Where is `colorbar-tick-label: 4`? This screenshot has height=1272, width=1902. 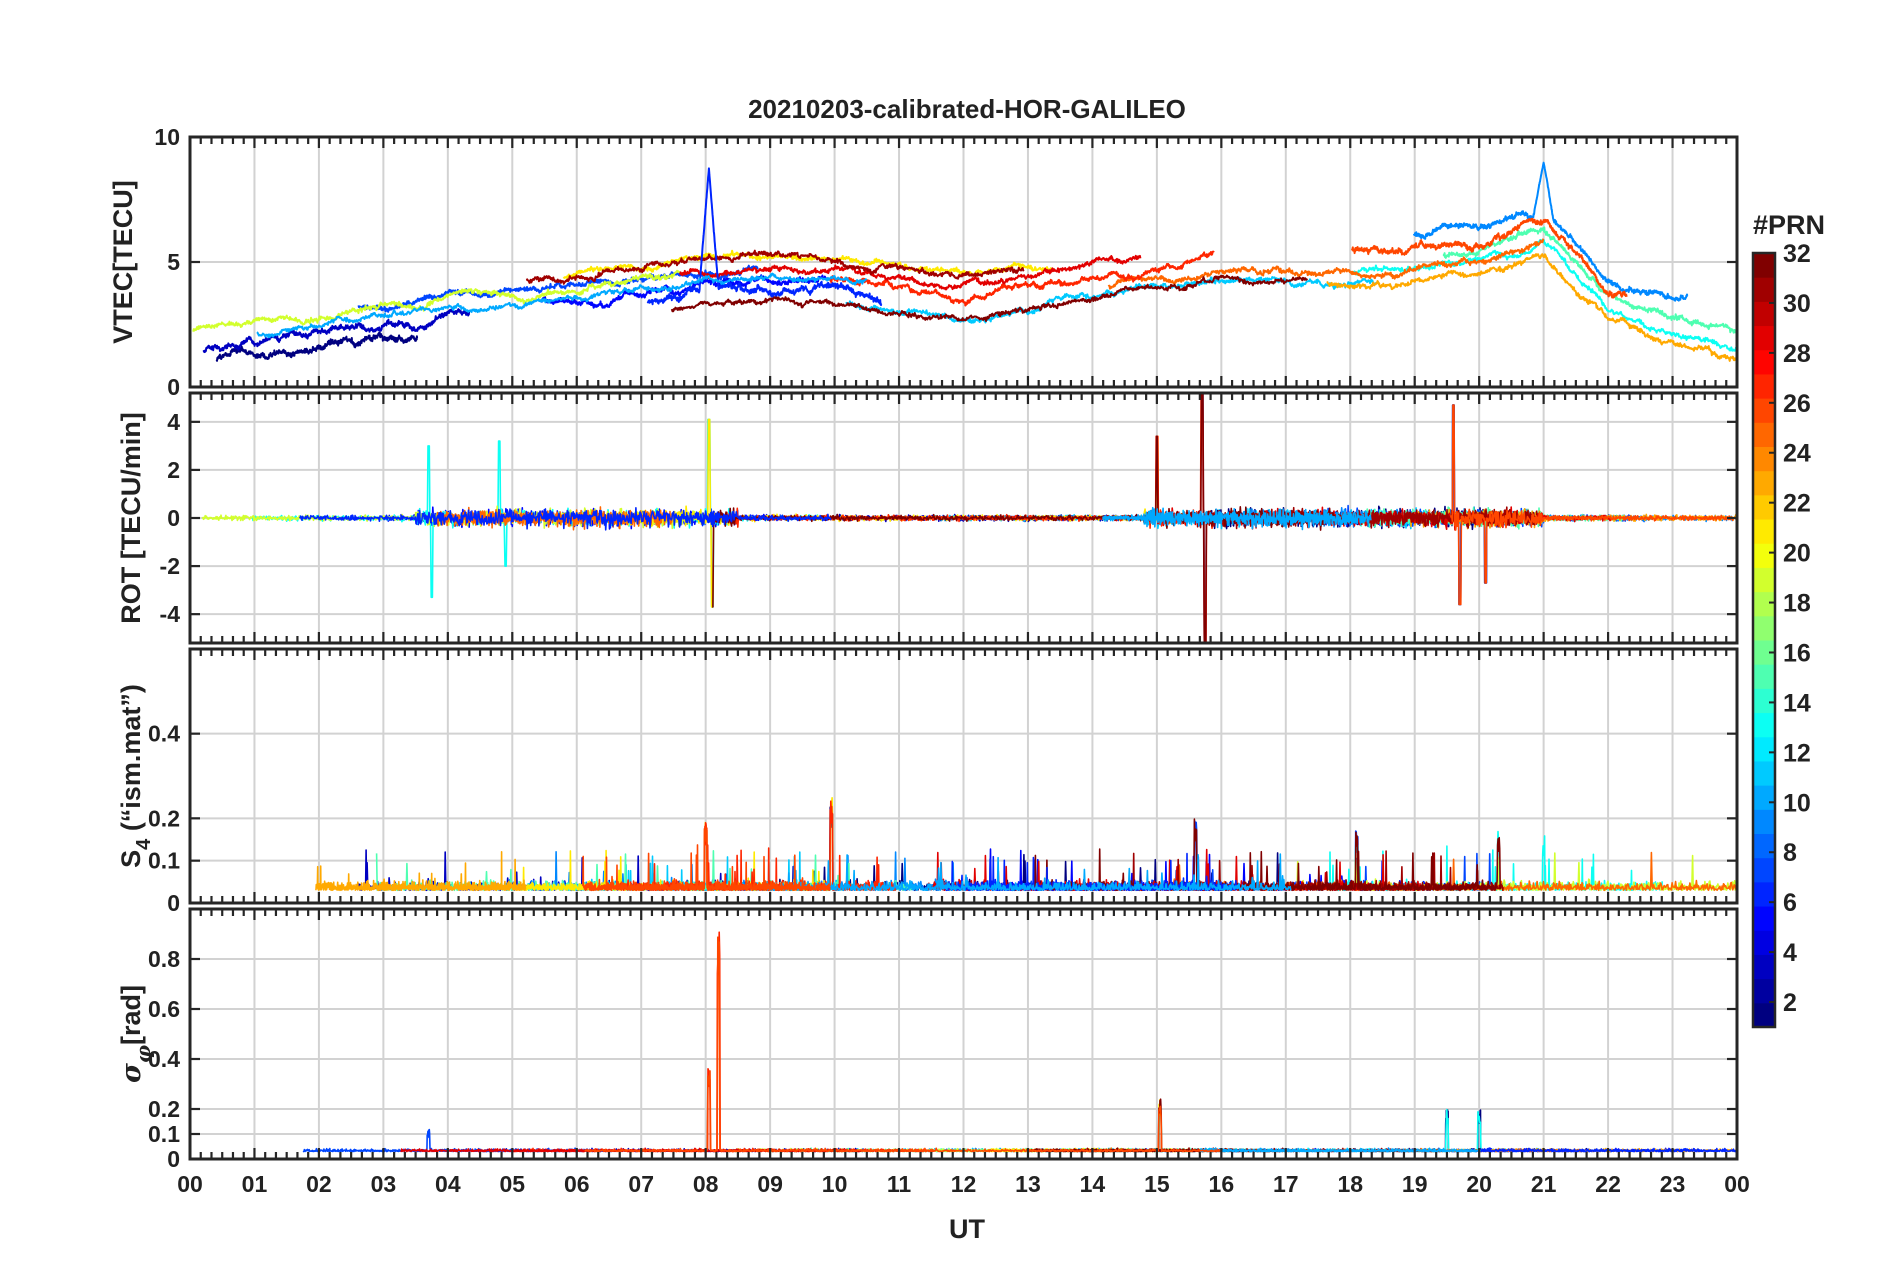
colorbar-tick-label: 4 is located at coordinates (1790, 953).